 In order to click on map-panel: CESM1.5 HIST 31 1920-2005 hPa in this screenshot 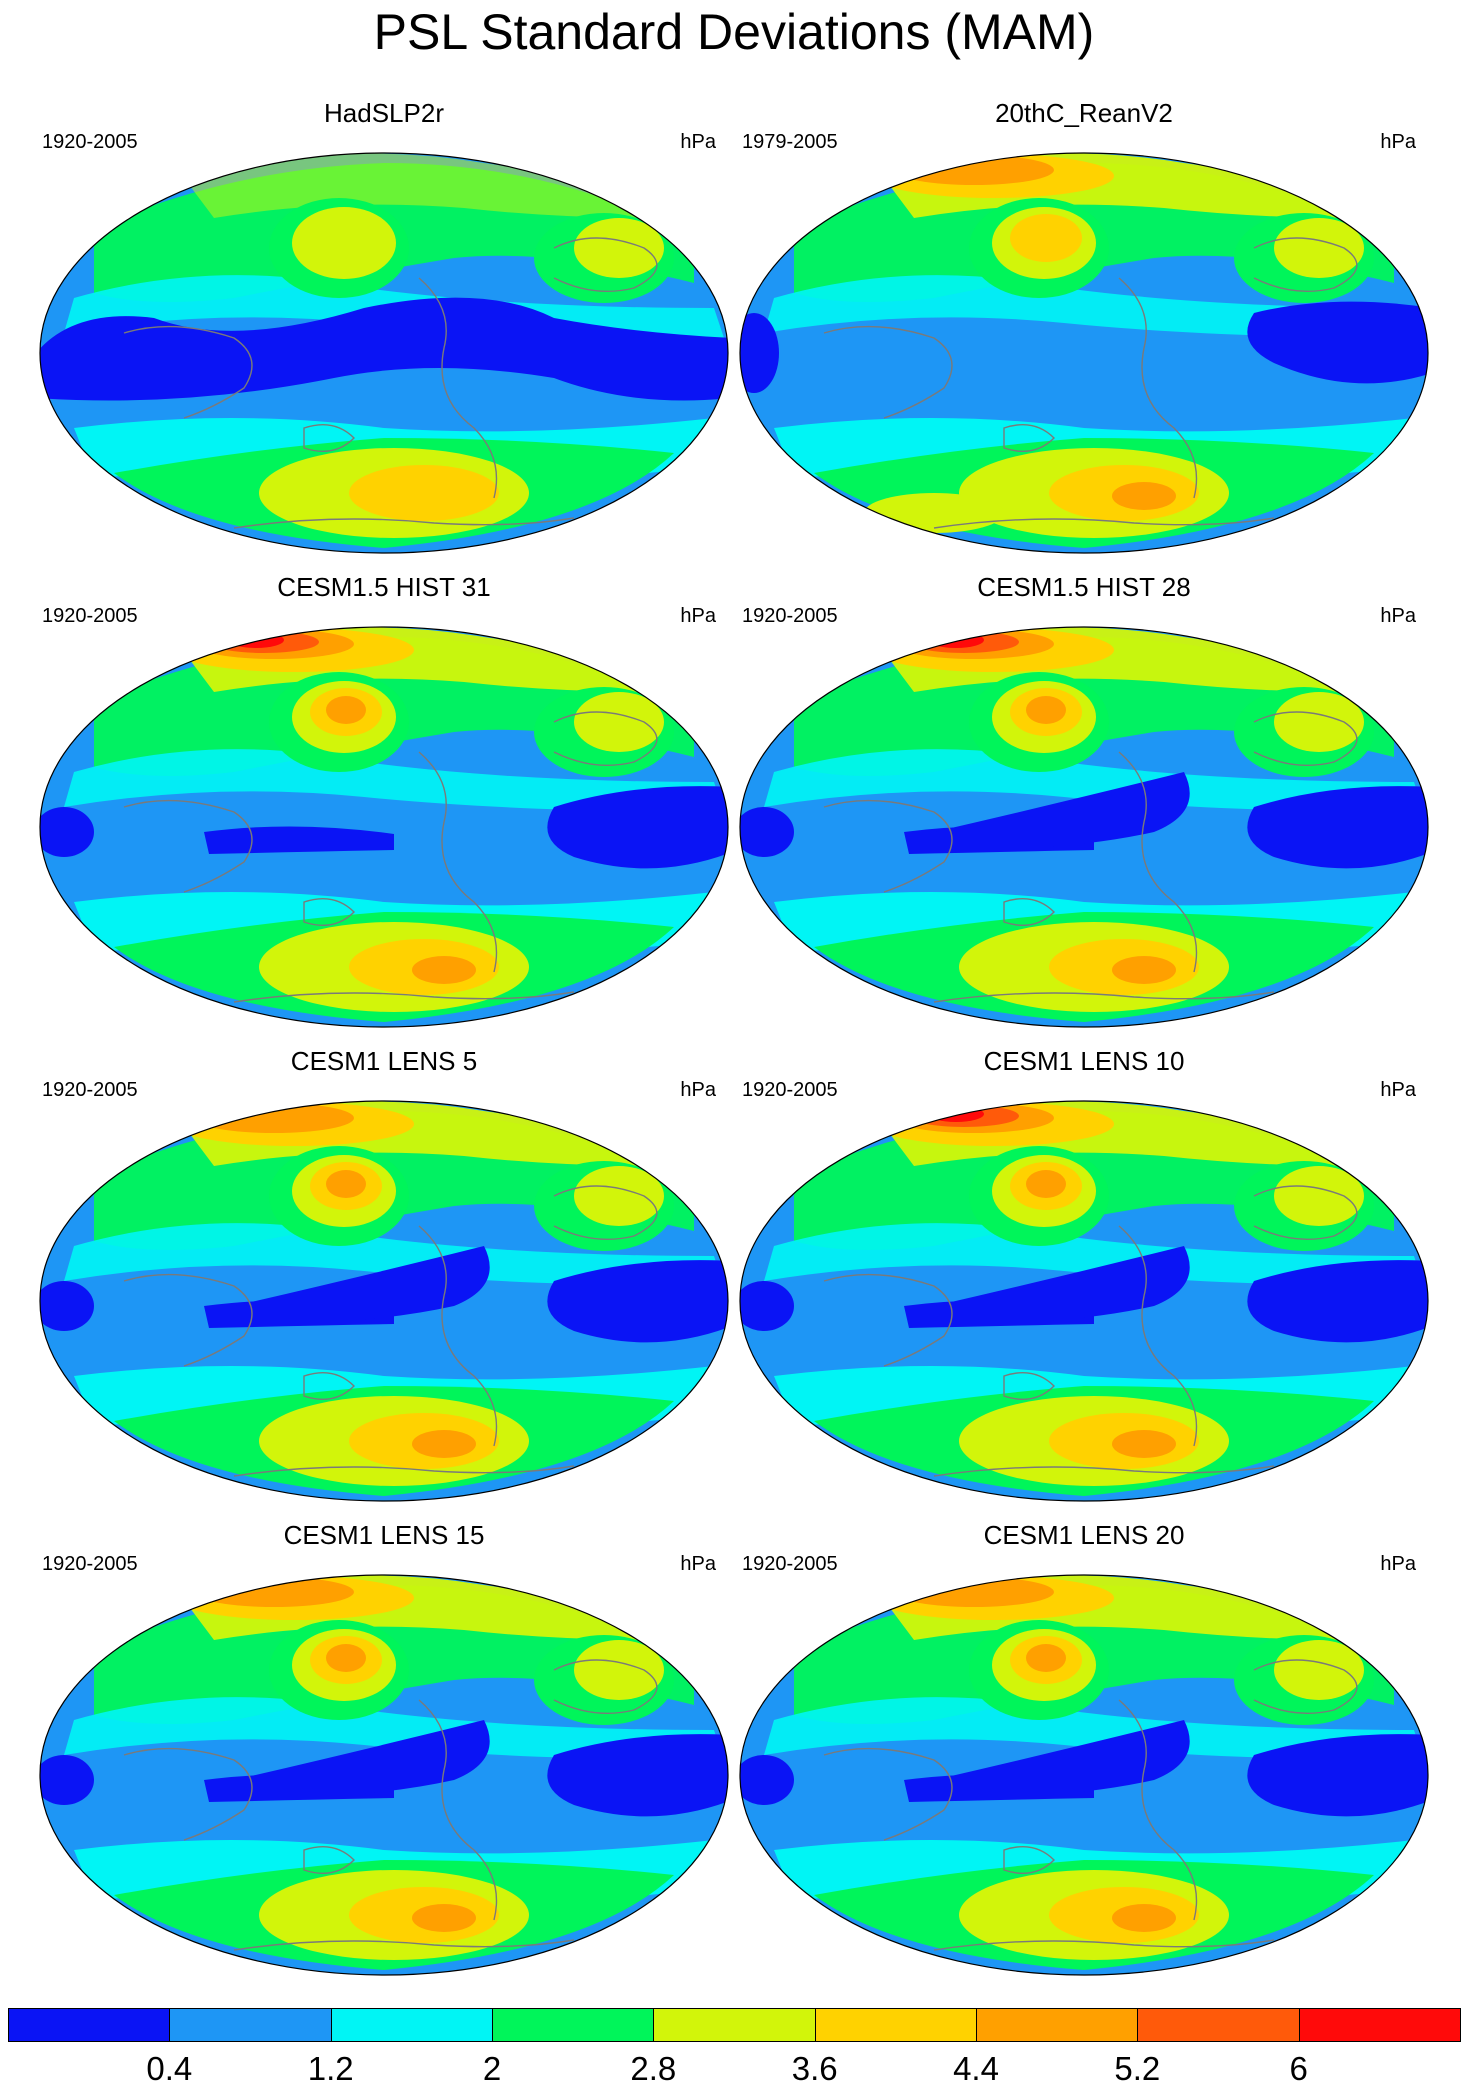, I will do `click(384, 800)`.